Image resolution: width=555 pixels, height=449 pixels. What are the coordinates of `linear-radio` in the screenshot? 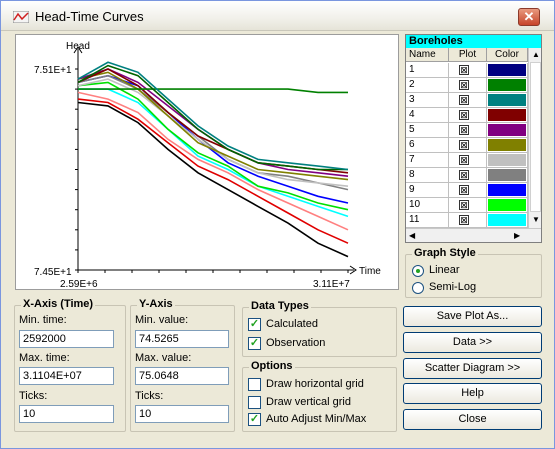 It's located at (418, 271).